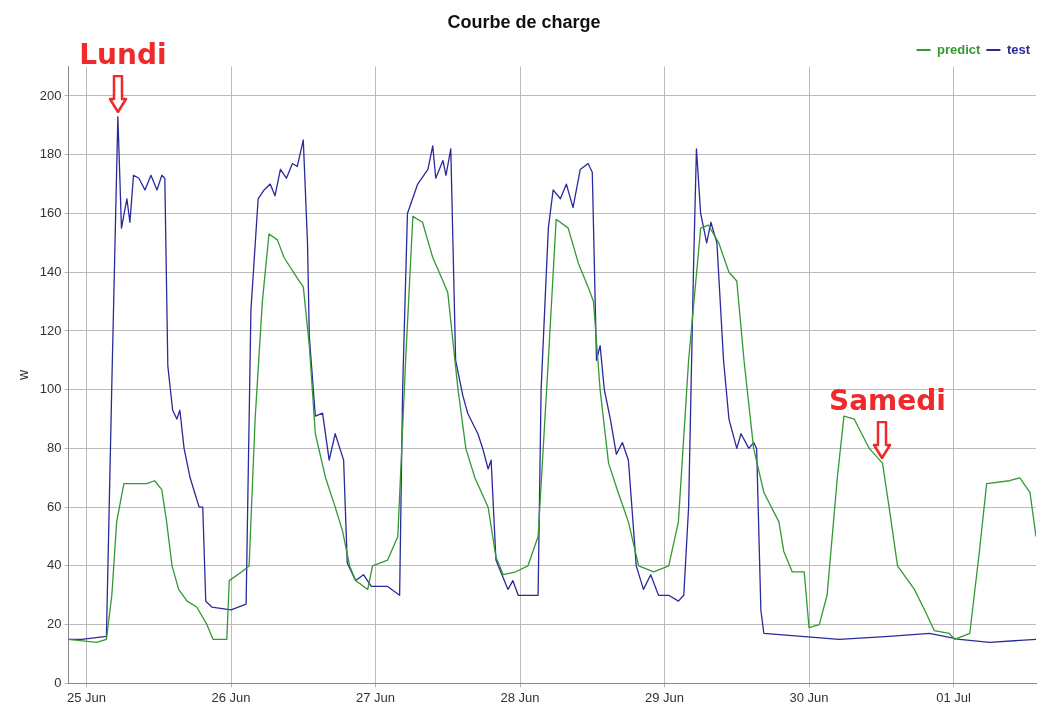 The width and height of the screenshot is (1046, 717). Describe the element at coordinates (1018, 49) in the screenshot. I see `legend-label: test` at that location.